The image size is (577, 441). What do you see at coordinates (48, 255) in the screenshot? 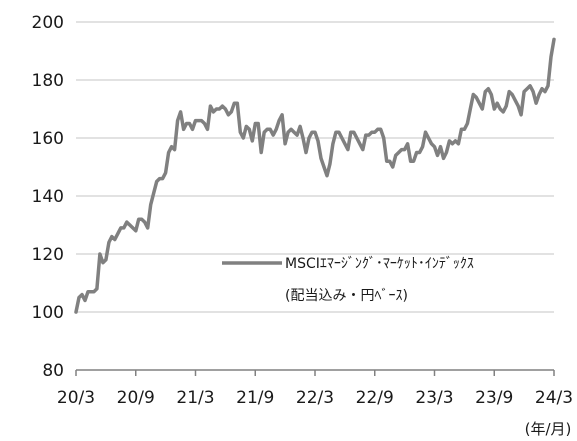
I see `y-tick-label: 120` at bounding box center [48, 255].